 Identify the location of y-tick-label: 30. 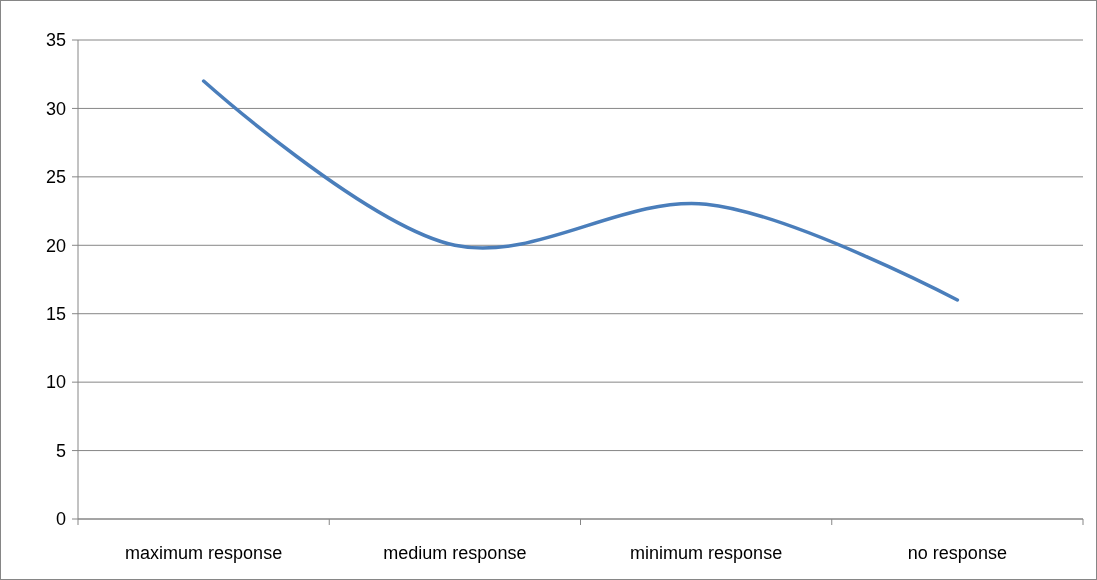
(55, 108).